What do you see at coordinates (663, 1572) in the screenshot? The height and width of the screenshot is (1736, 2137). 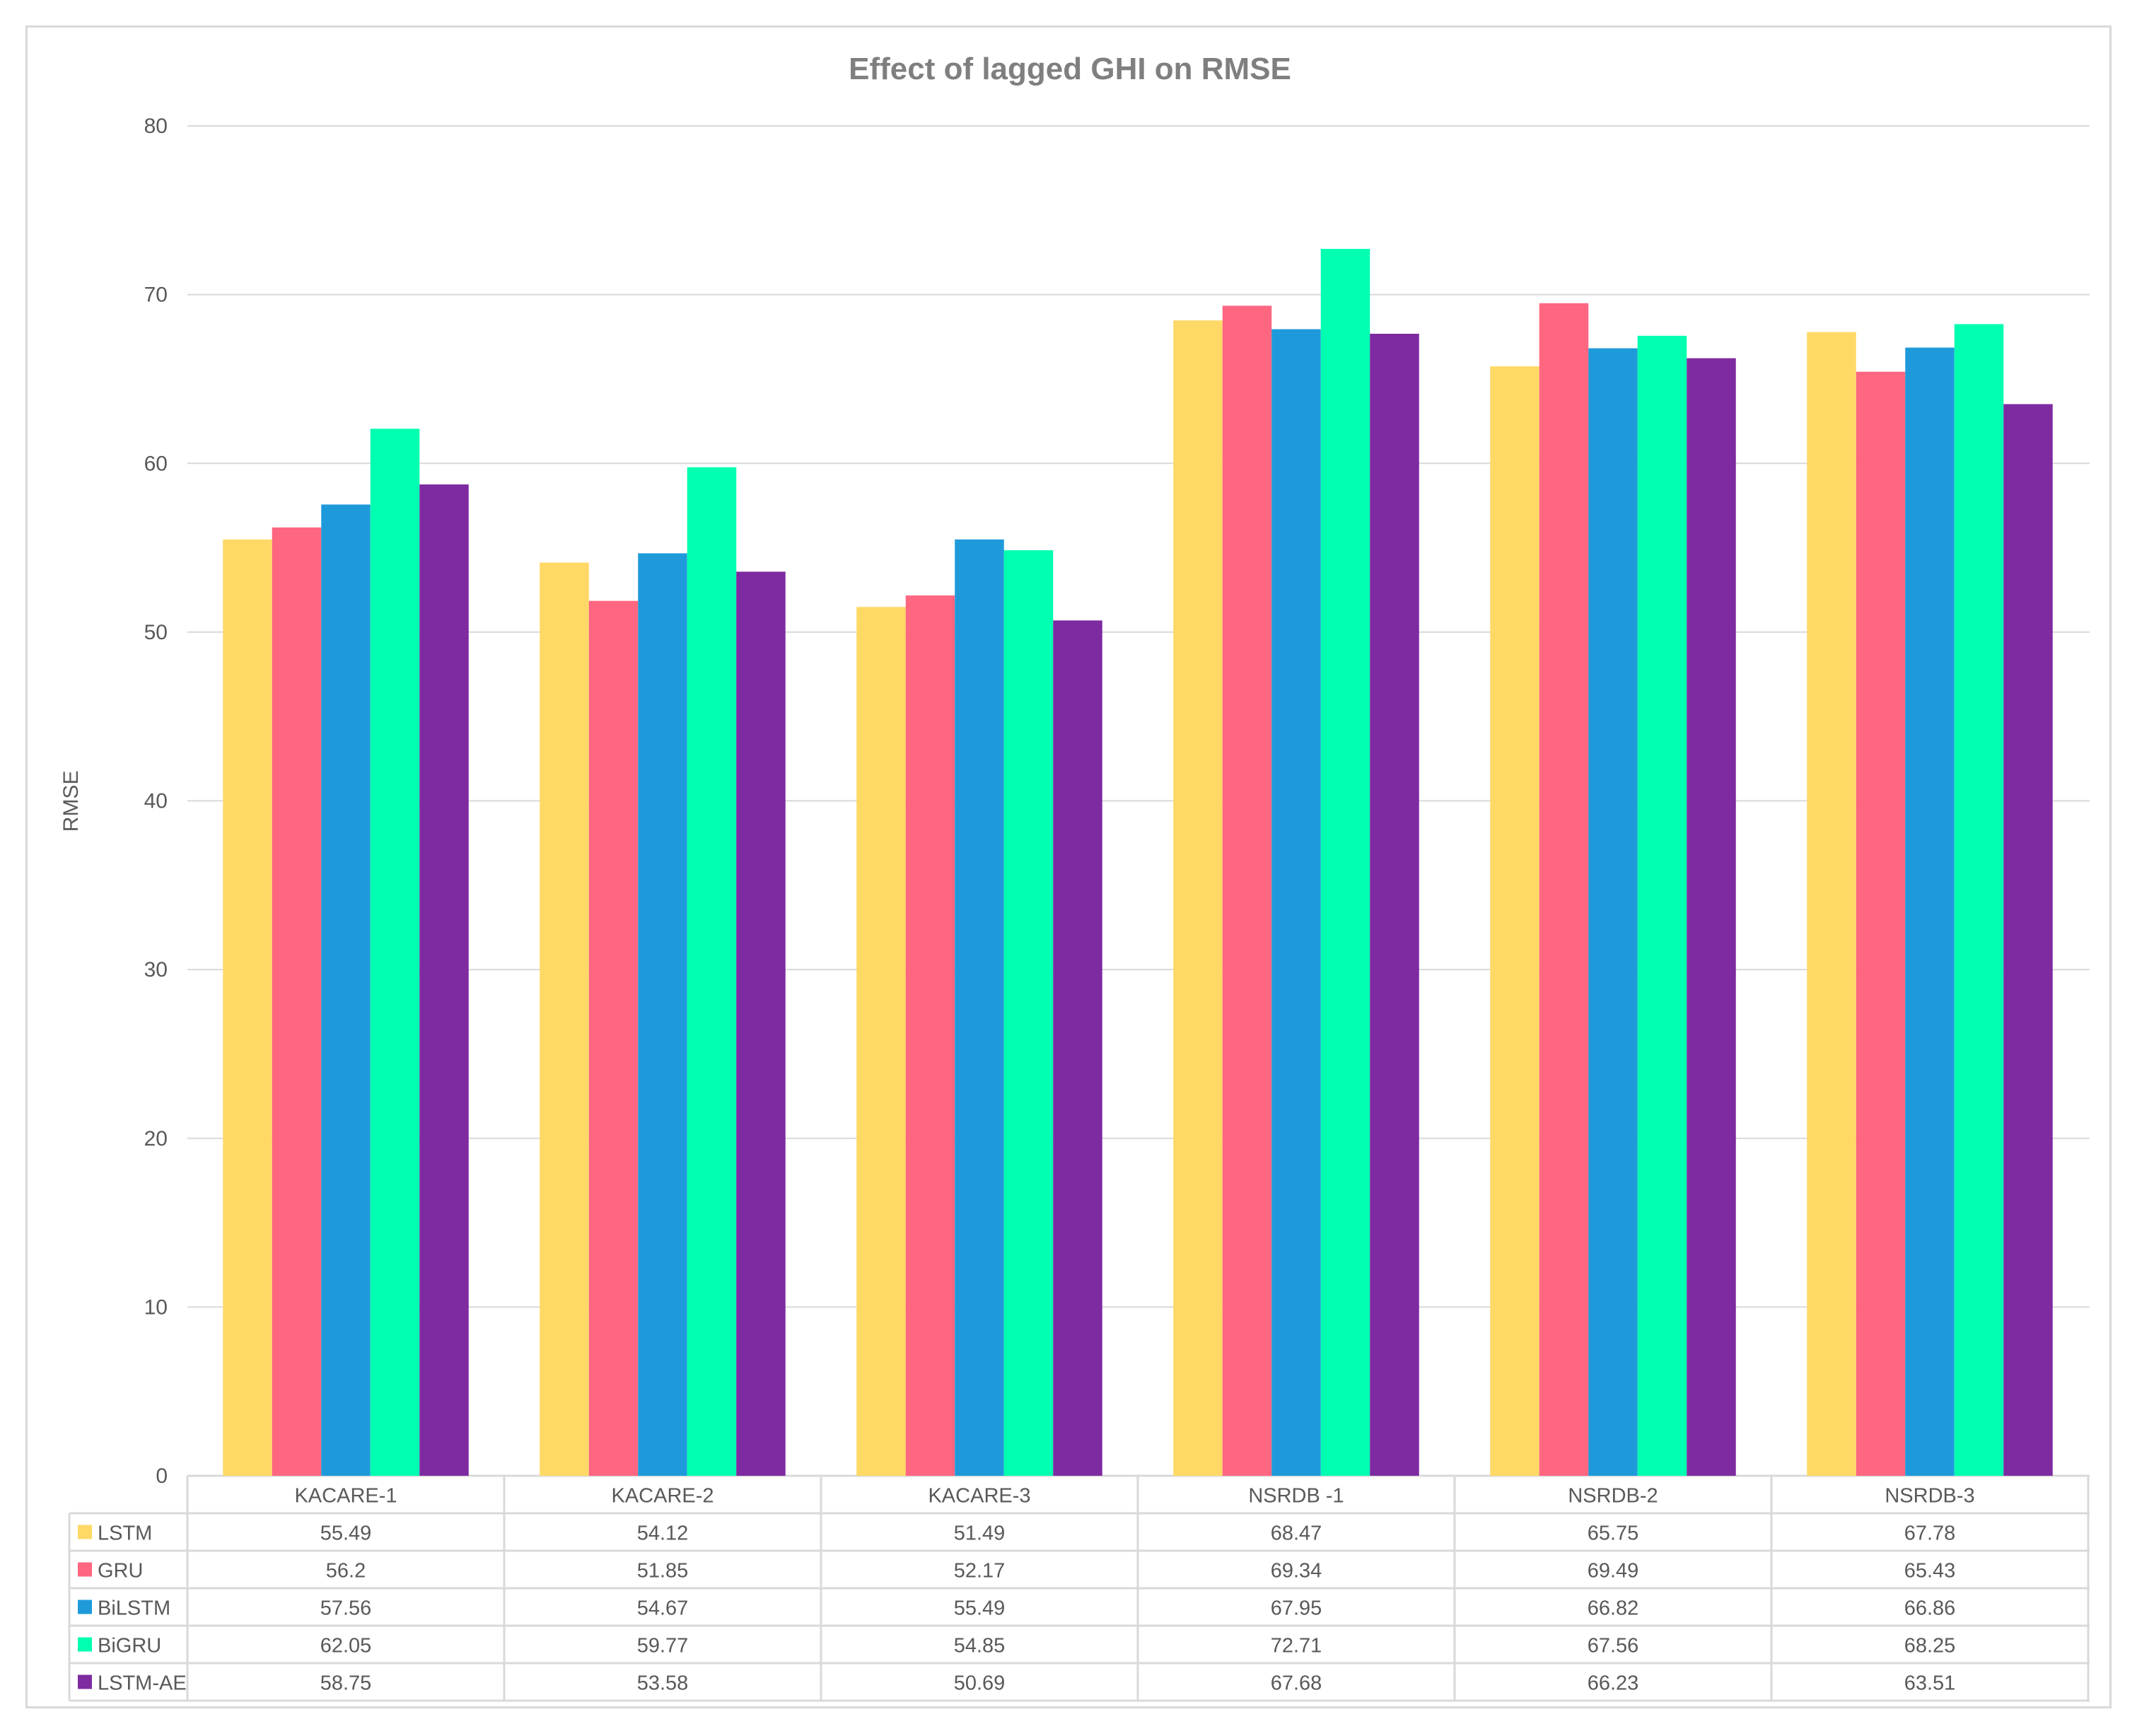 I see `table-value: 51.85` at bounding box center [663, 1572].